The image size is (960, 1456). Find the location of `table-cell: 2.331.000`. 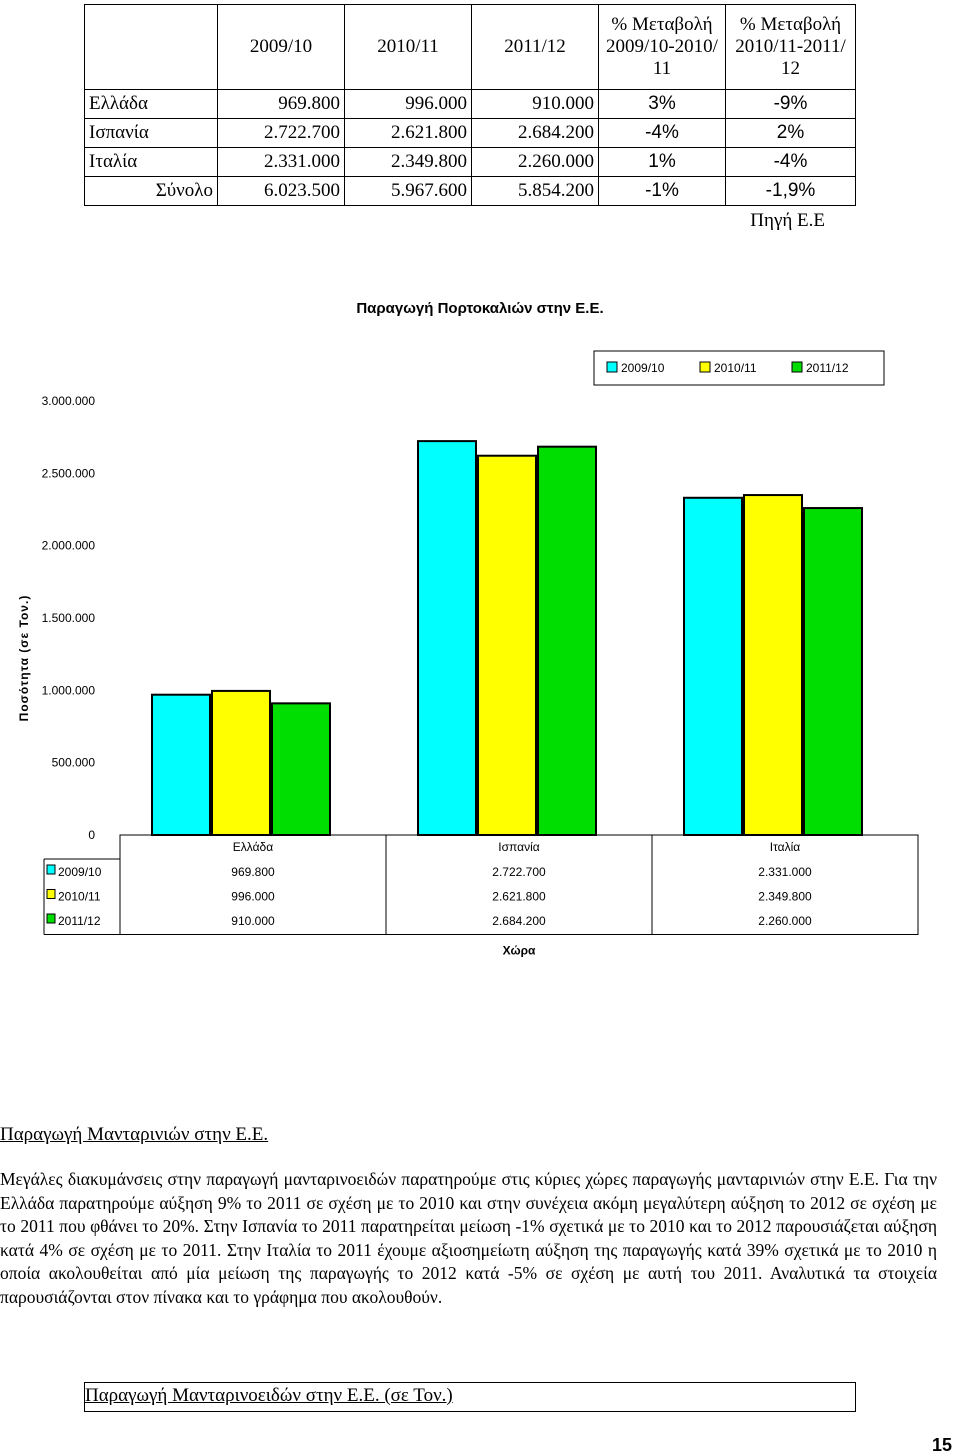

table-cell: 2.331.000 is located at coordinates (281, 162).